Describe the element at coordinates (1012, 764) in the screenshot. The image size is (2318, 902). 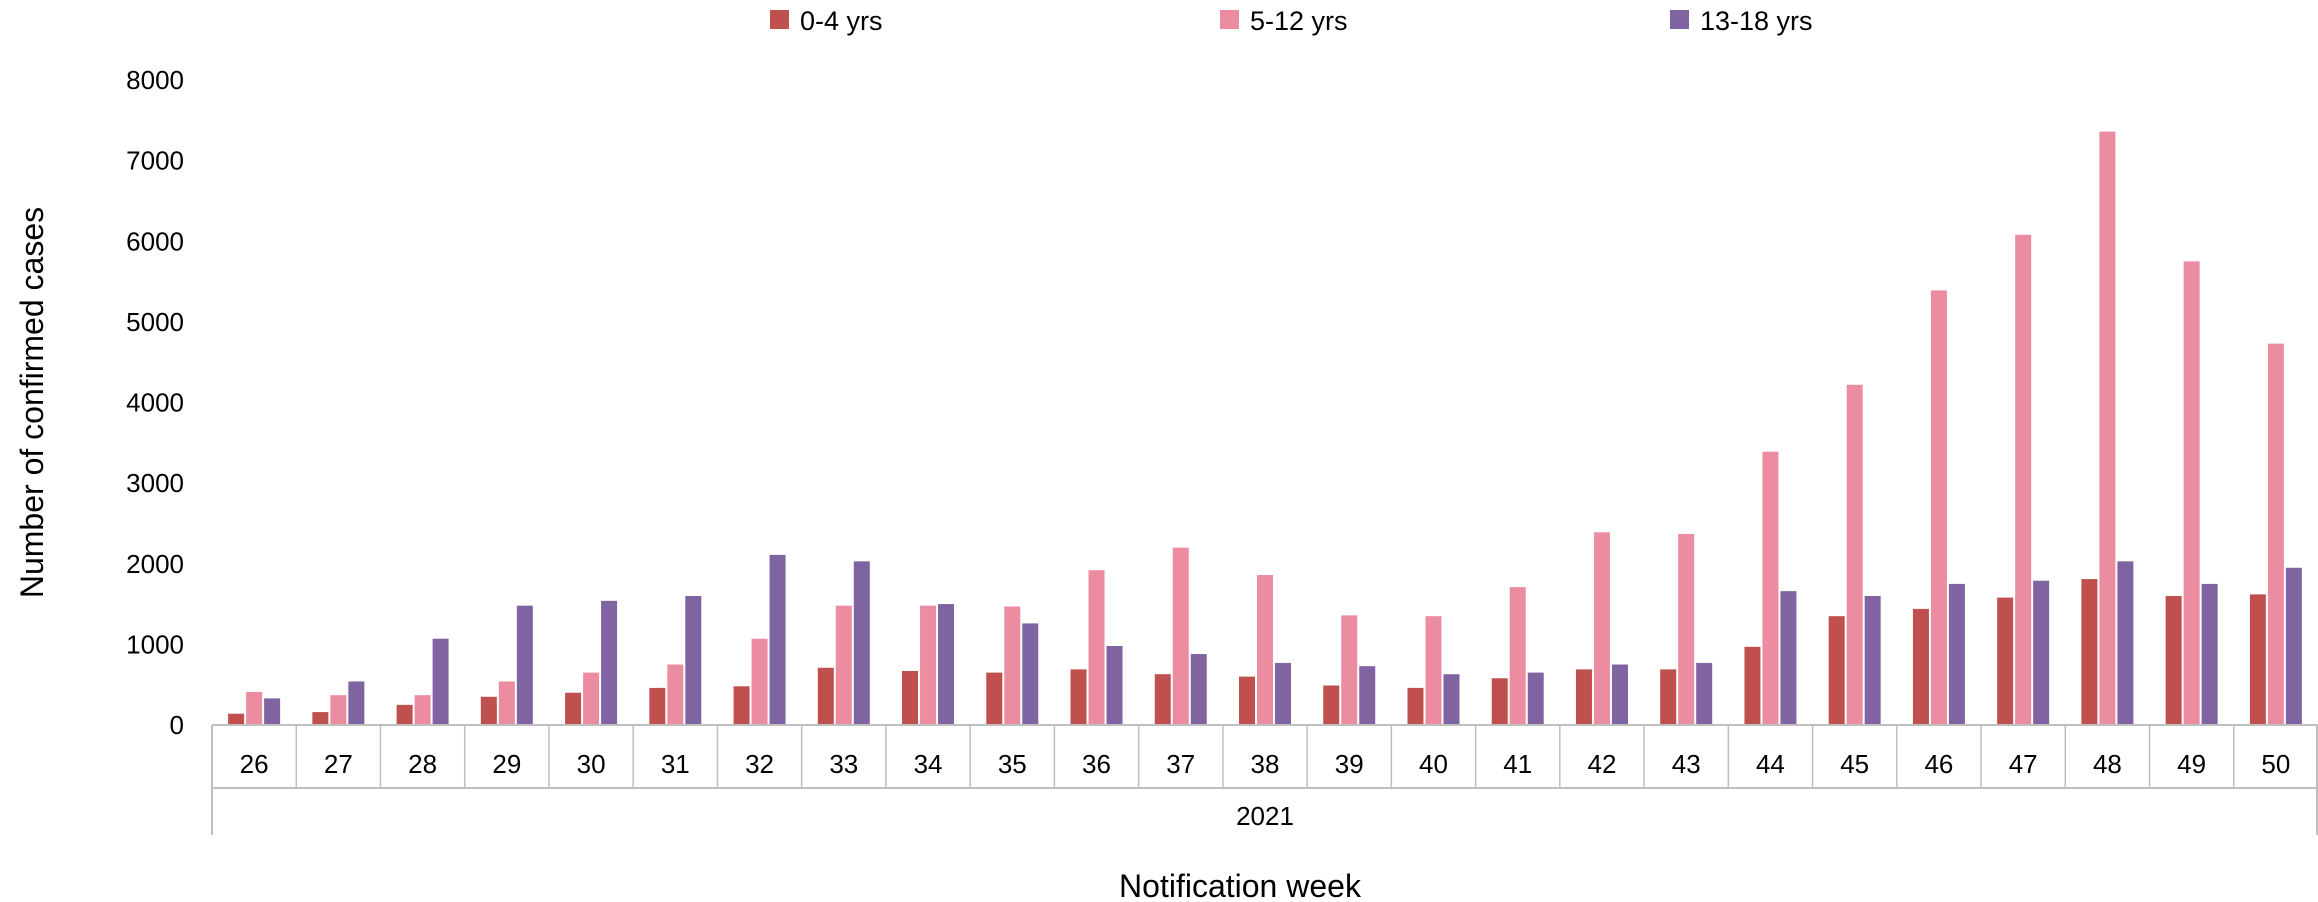
I see `x-tick-label: 35` at that location.